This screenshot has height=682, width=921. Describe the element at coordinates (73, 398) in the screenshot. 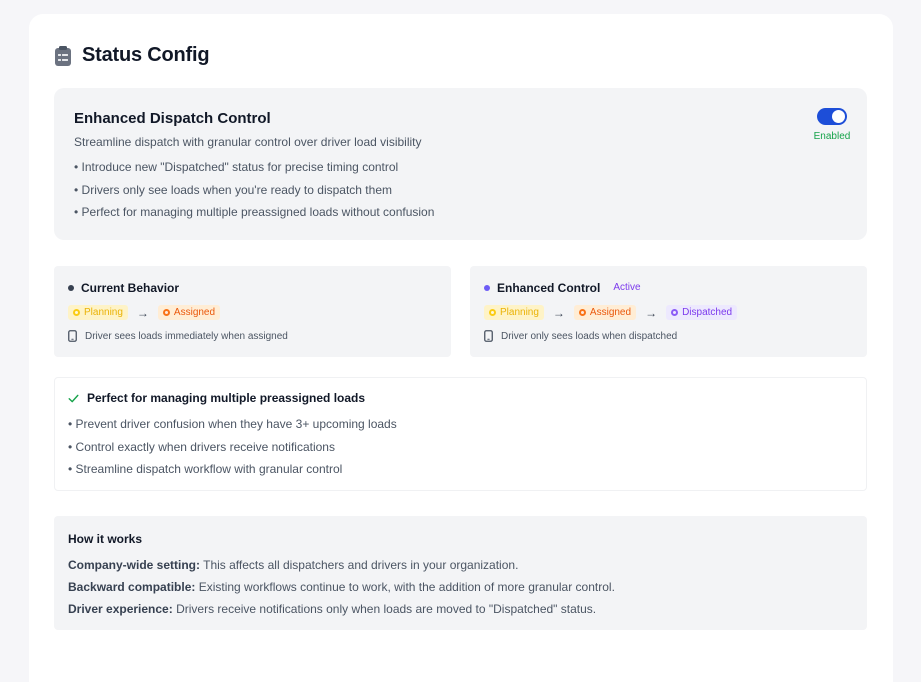

I see `check-icon` at that location.